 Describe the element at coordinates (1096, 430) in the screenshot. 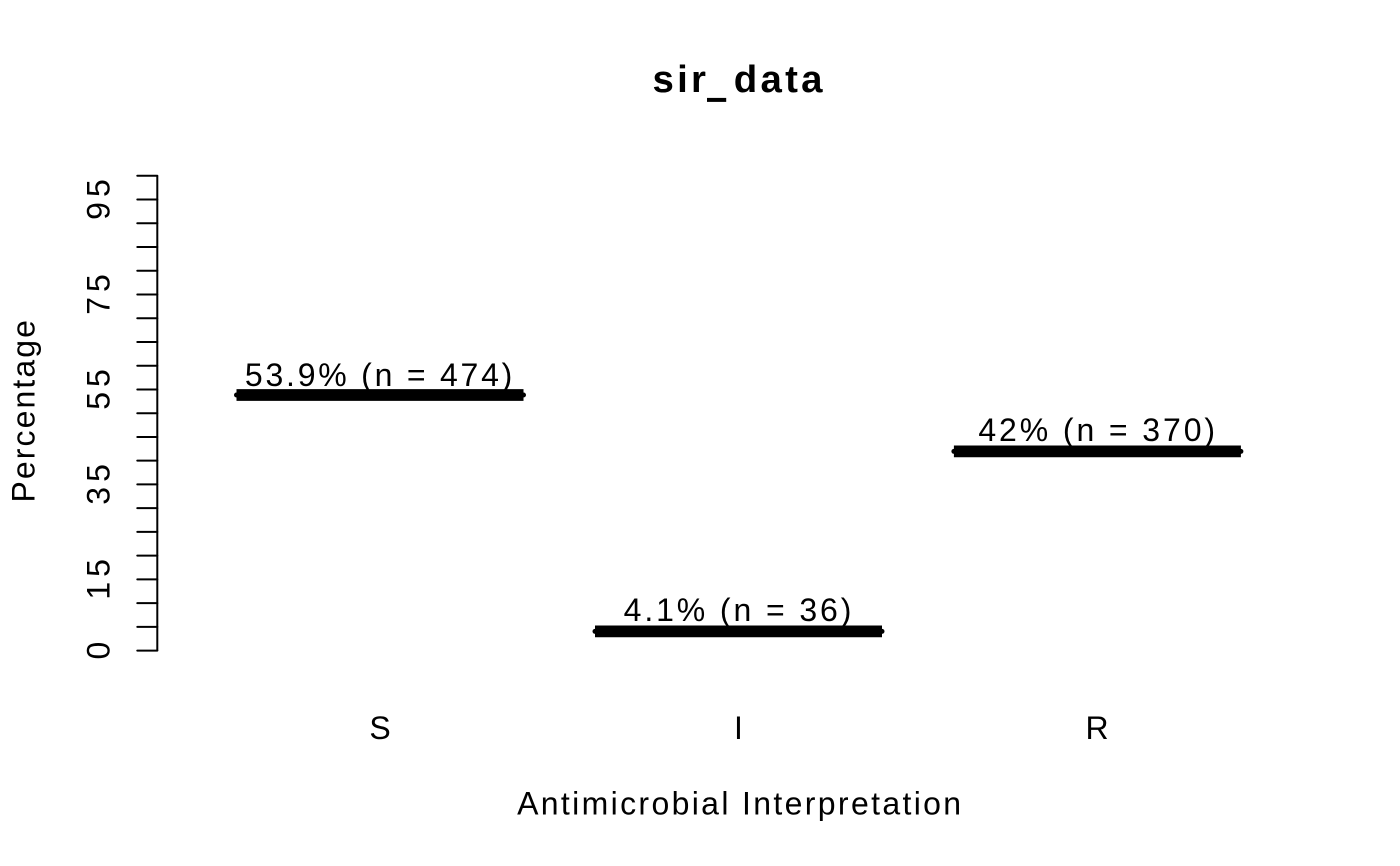

I see `svg-text: 42% (n = 370)` at that location.